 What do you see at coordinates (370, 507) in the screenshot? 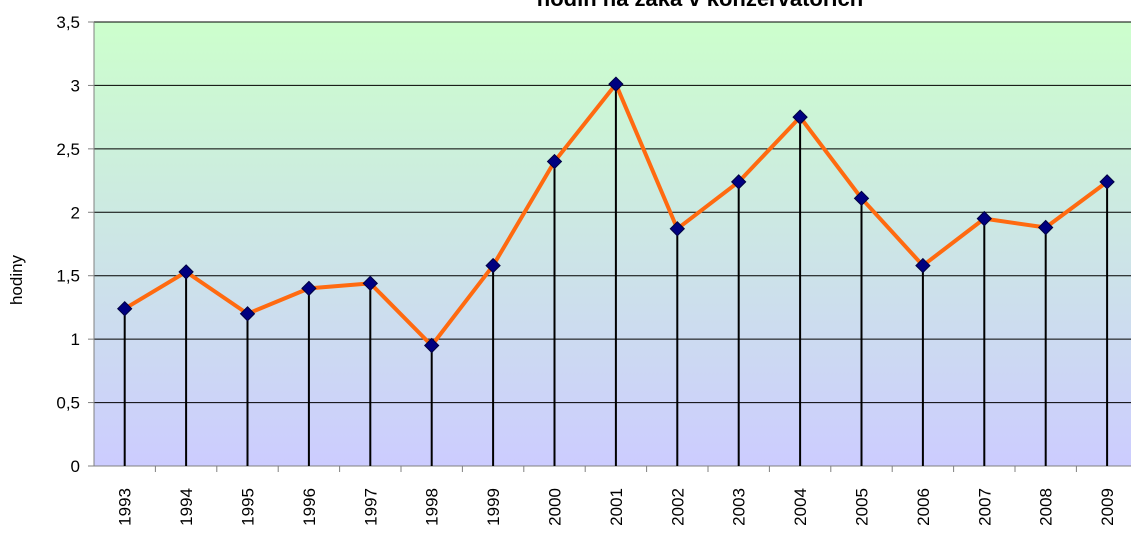
I see `x-tick-label: 1997` at bounding box center [370, 507].